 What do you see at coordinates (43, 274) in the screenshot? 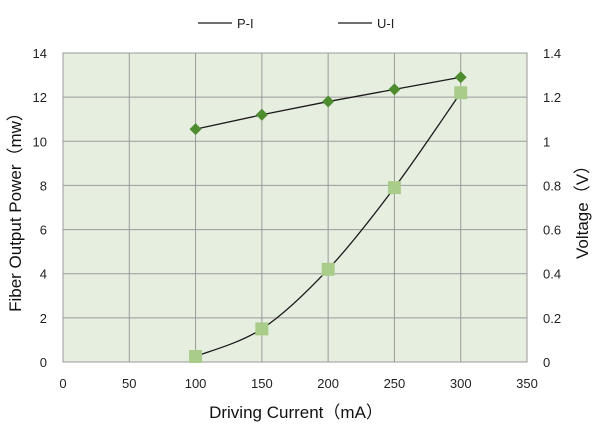
I see `y-left-tick-label: 4` at bounding box center [43, 274].